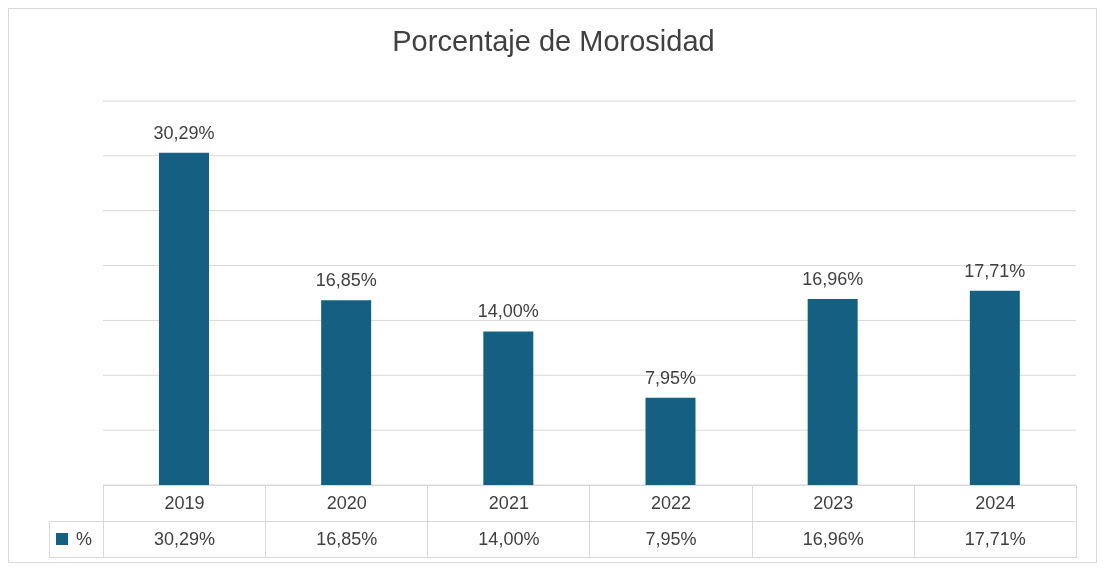 The height and width of the screenshot is (571, 1105). I want to click on legend-label: %, so click(76, 539).